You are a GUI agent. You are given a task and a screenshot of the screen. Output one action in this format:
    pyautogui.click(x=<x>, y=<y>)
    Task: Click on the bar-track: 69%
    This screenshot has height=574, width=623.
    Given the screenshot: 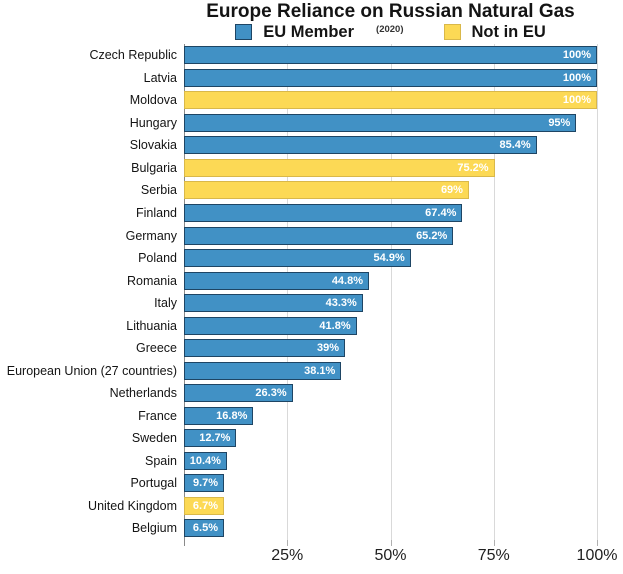 What is the action you would take?
    pyautogui.click(x=390, y=190)
    